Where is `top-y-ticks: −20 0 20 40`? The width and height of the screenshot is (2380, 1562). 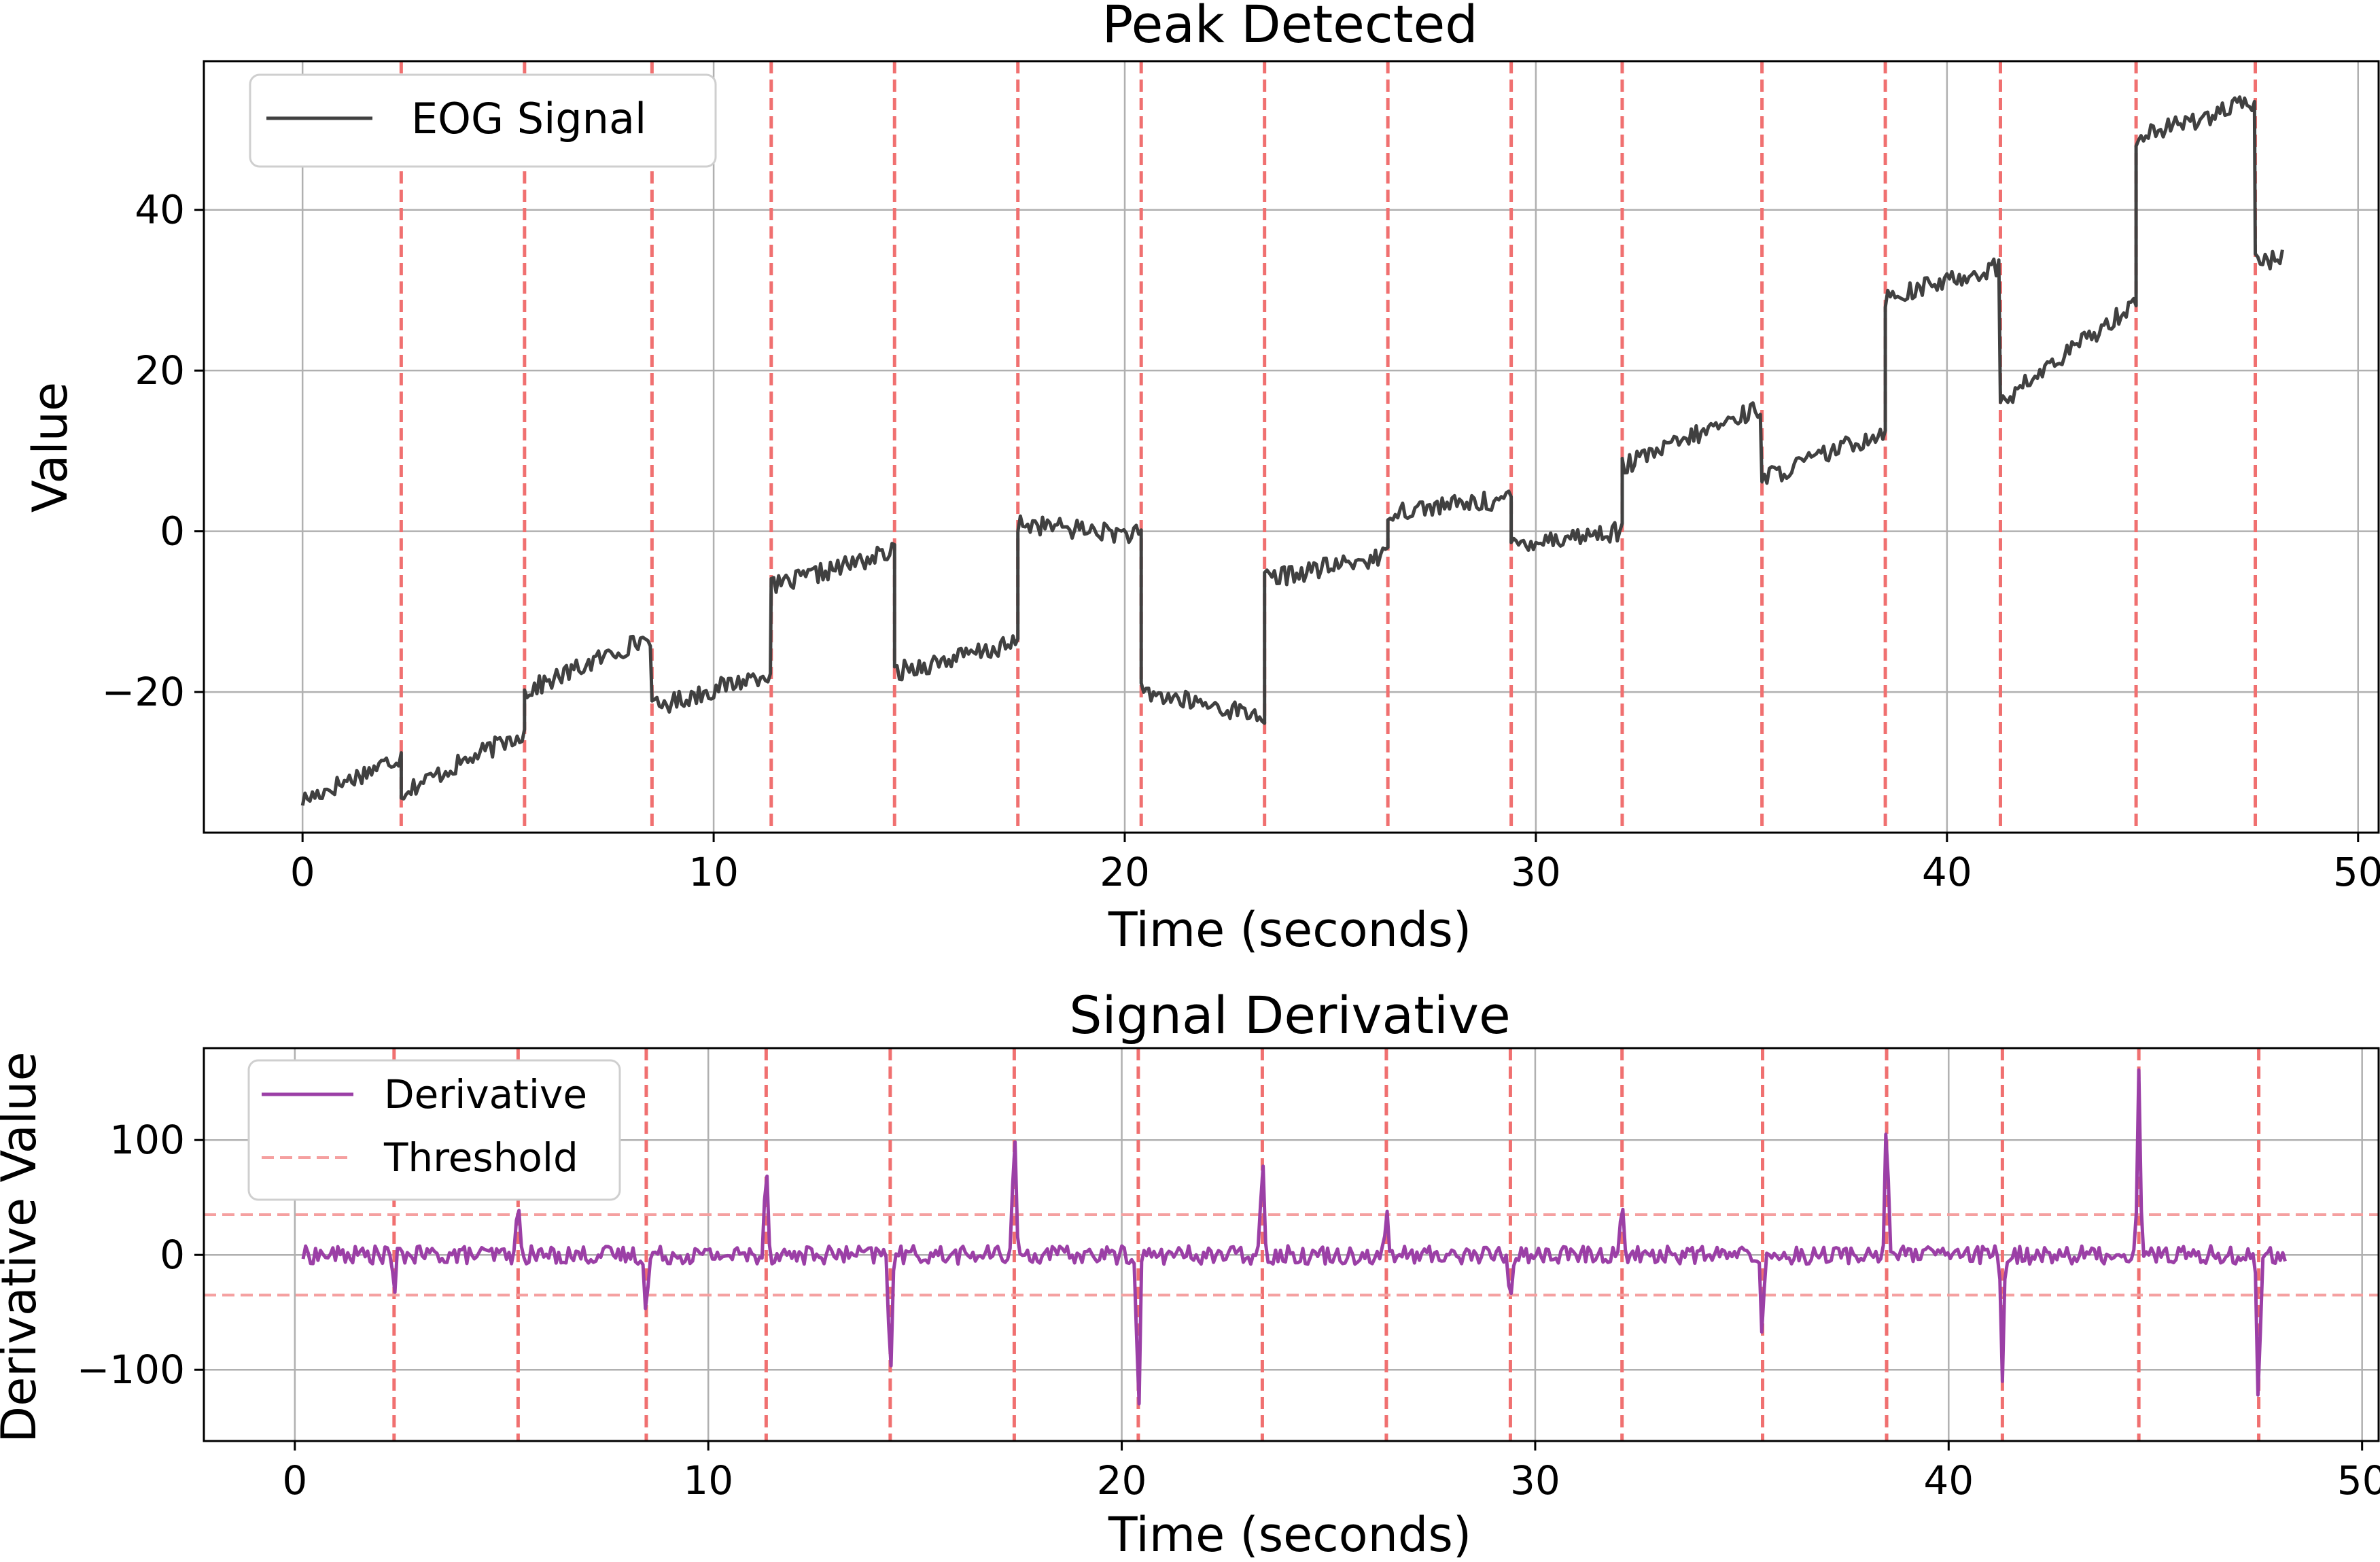
top-y-ticks: −20 0 20 40 is located at coordinates (153, 451).